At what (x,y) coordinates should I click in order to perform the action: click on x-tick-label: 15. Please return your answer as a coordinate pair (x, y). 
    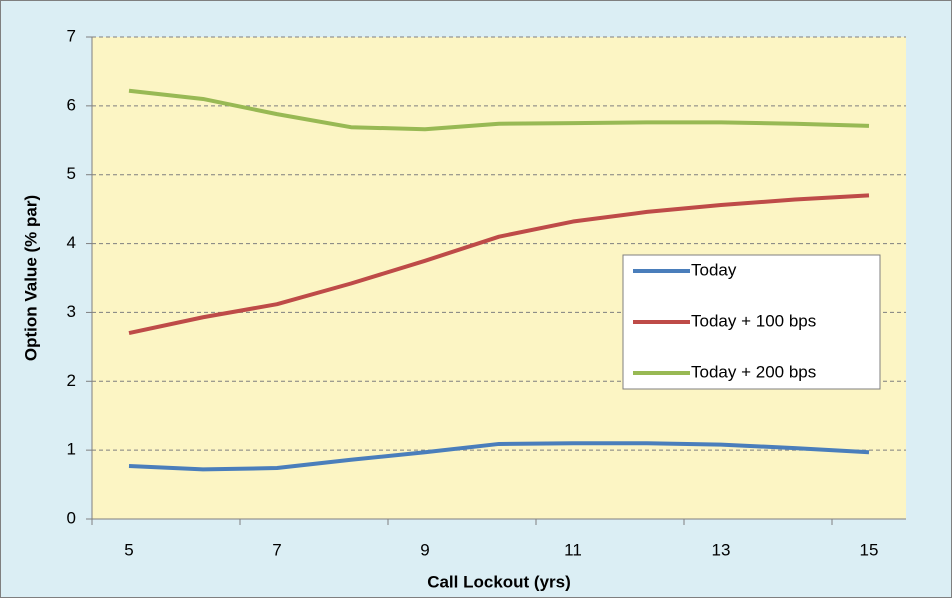
    Looking at the image, I should click on (869, 549).